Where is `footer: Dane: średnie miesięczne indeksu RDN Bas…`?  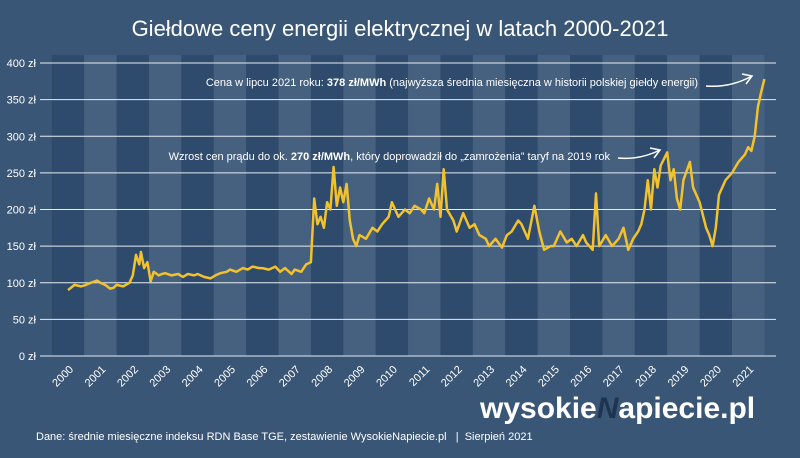
footer: Dane: średnie miesięczne indeksu RDN Bas… is located at coordinates (284, 437).